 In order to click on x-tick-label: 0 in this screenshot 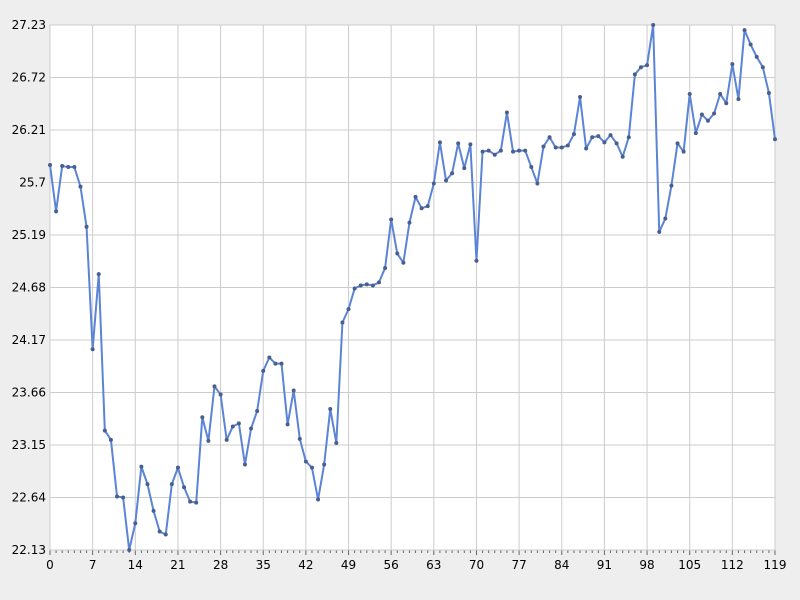, I will do `click(50, 565)`.